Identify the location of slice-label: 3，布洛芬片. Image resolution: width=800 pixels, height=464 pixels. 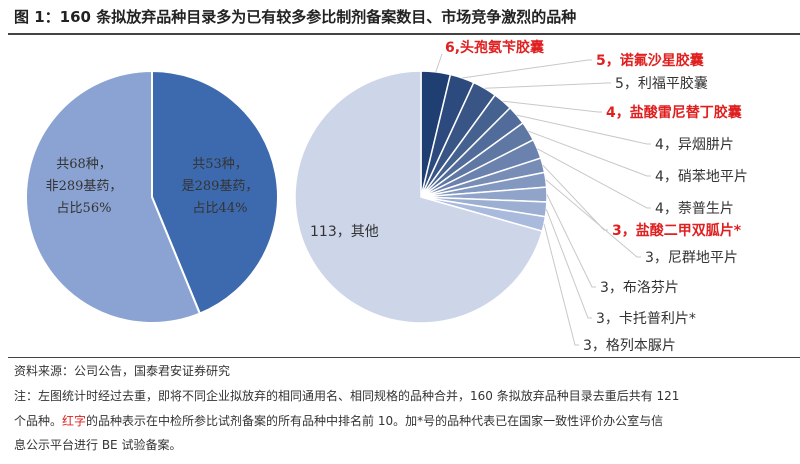
(639, 288).